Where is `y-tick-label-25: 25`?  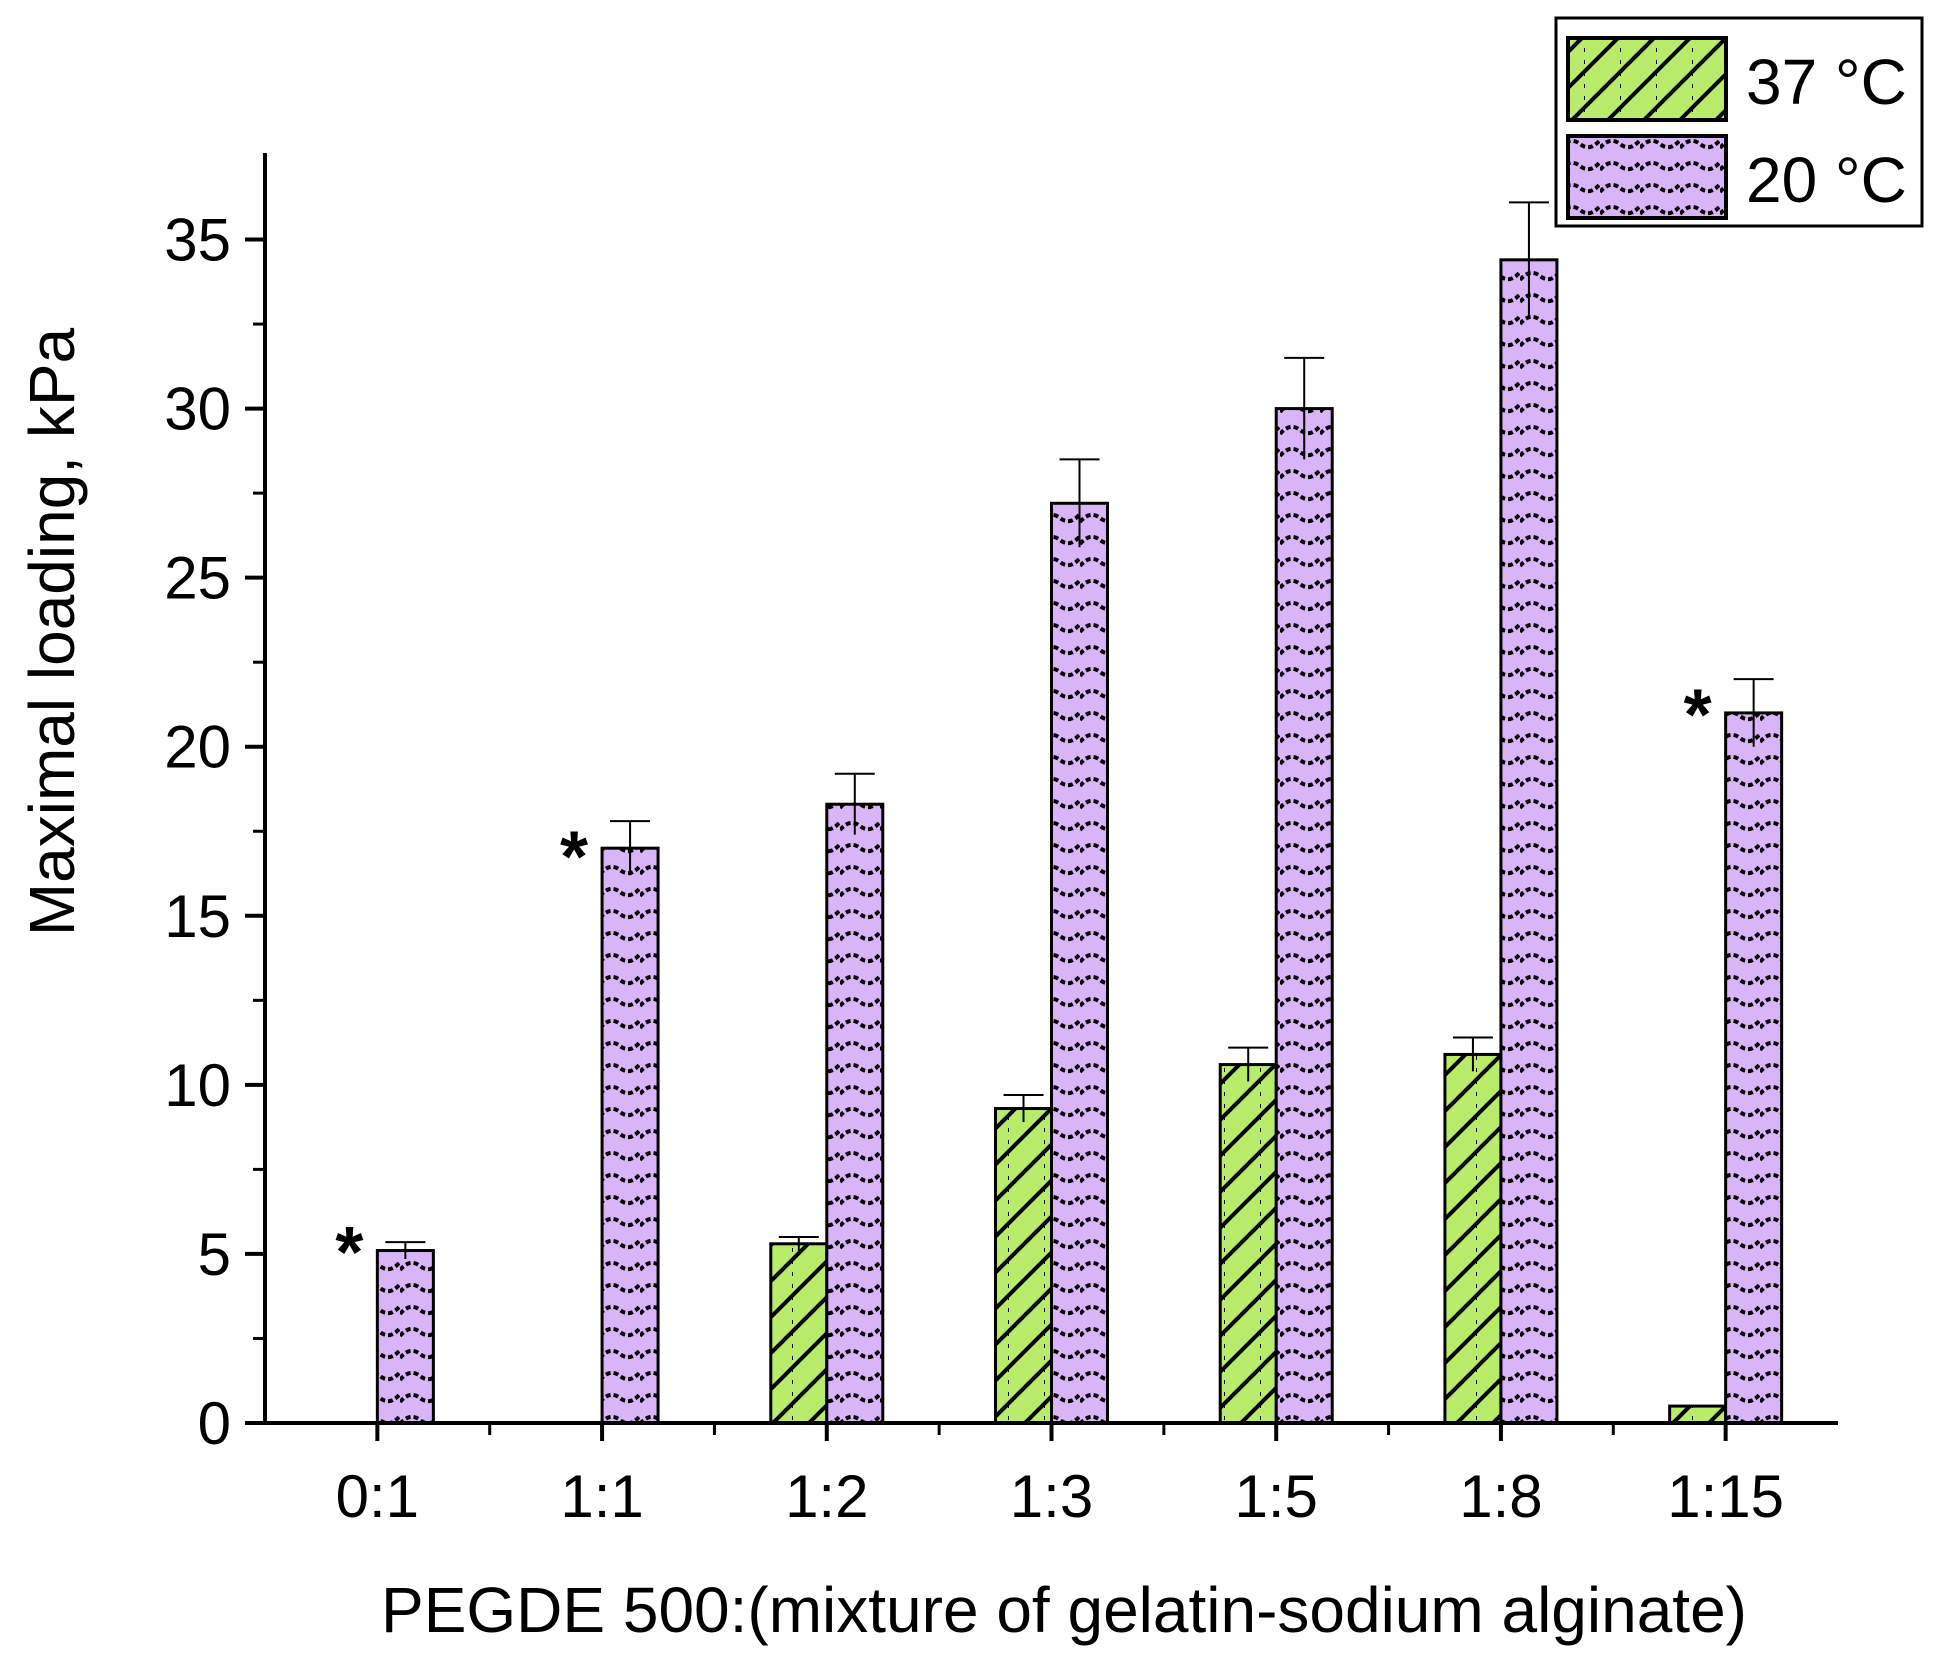 y-tick-label-25: 25 is located at coordinates (197, 578).